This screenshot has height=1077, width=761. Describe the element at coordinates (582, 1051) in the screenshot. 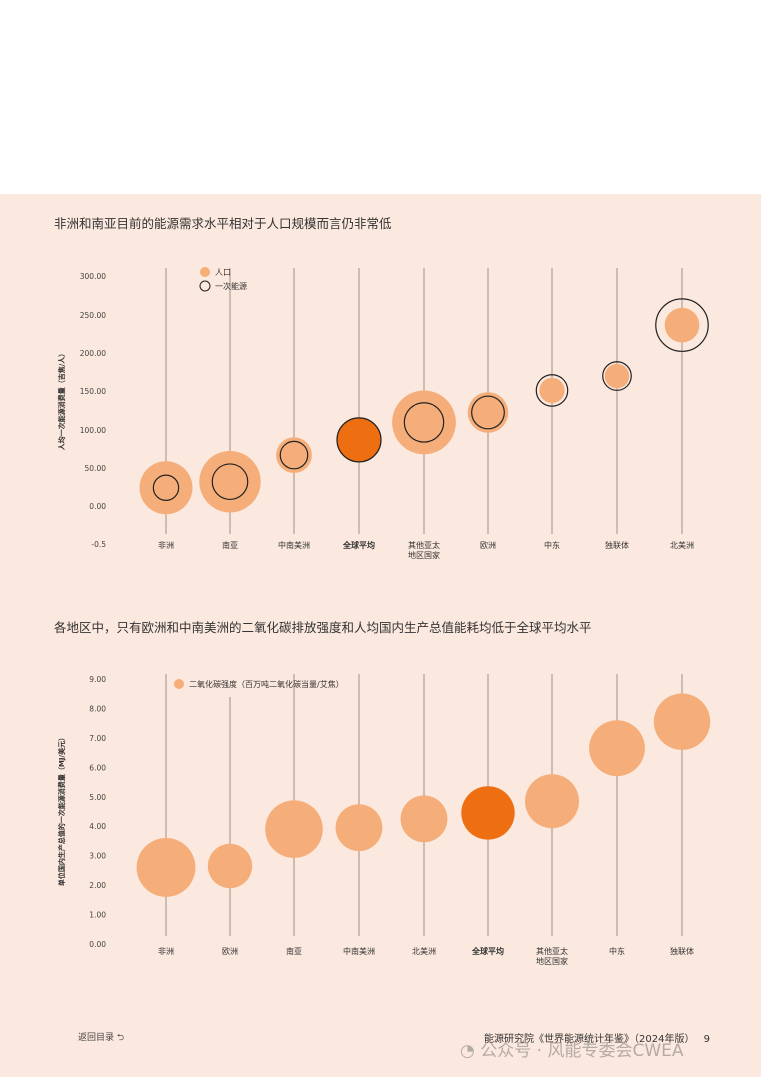

I see `watermark-text: 公众号 · 风能专委会CWEA` at that location.